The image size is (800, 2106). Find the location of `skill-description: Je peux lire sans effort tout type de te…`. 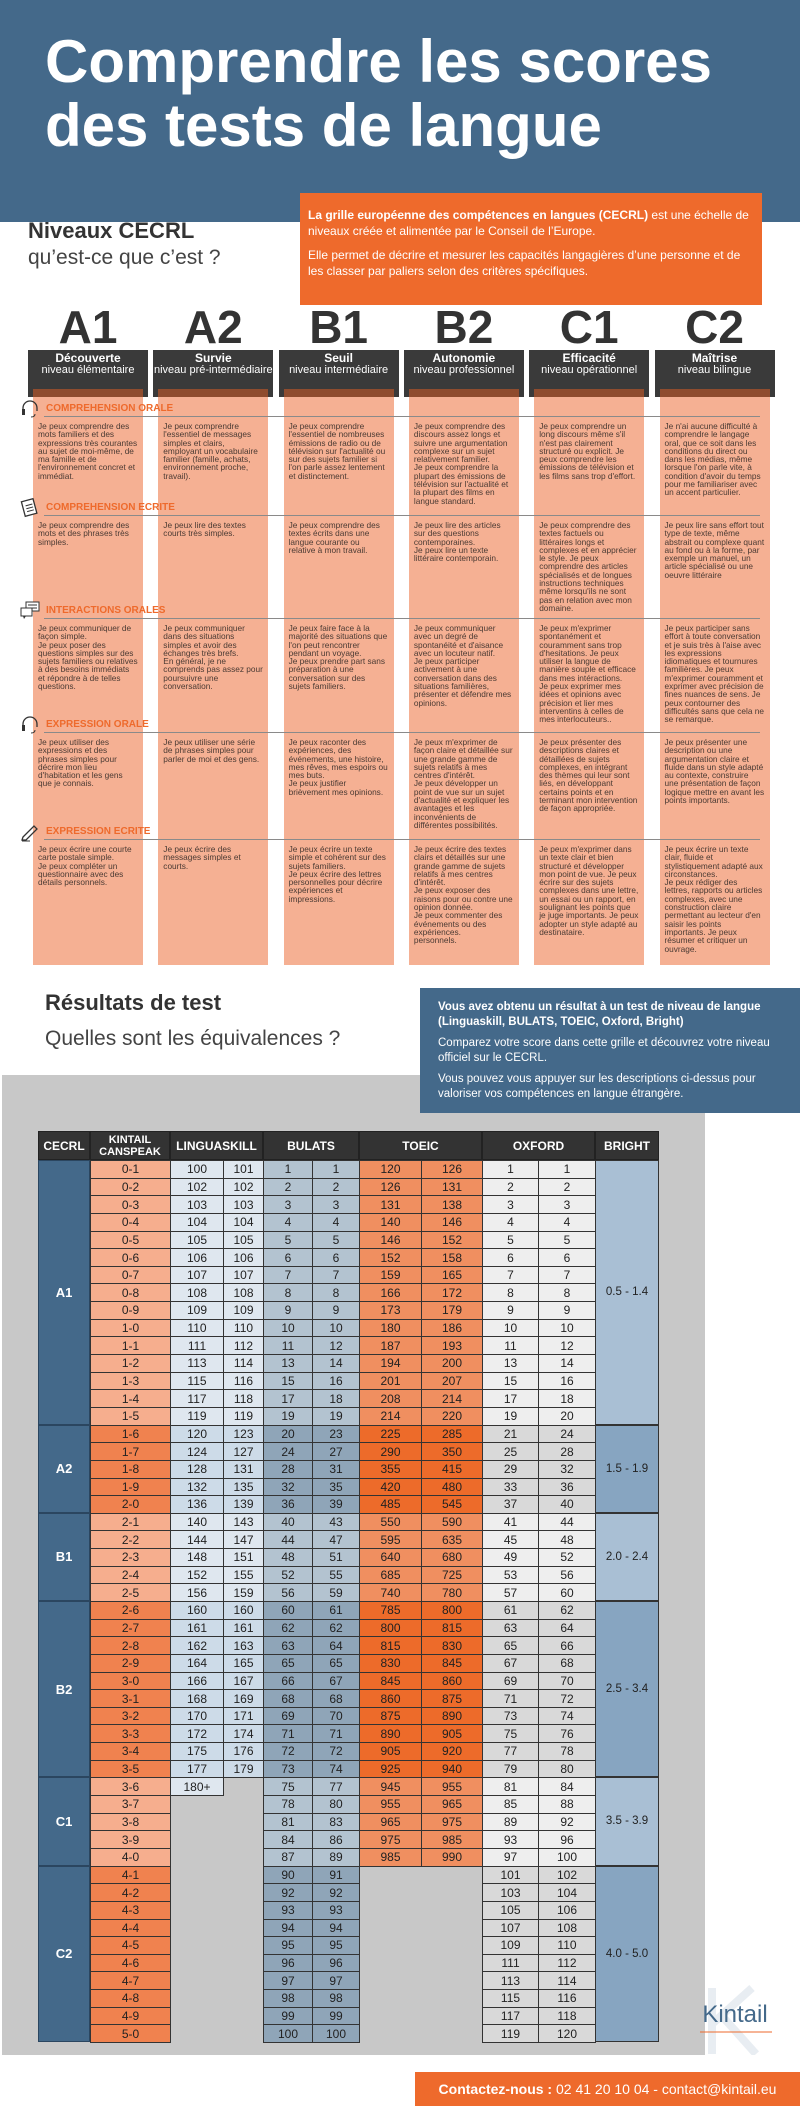

skill-description: Je peux lire sans effort tout type de te… is located at coordinates (714, 550).